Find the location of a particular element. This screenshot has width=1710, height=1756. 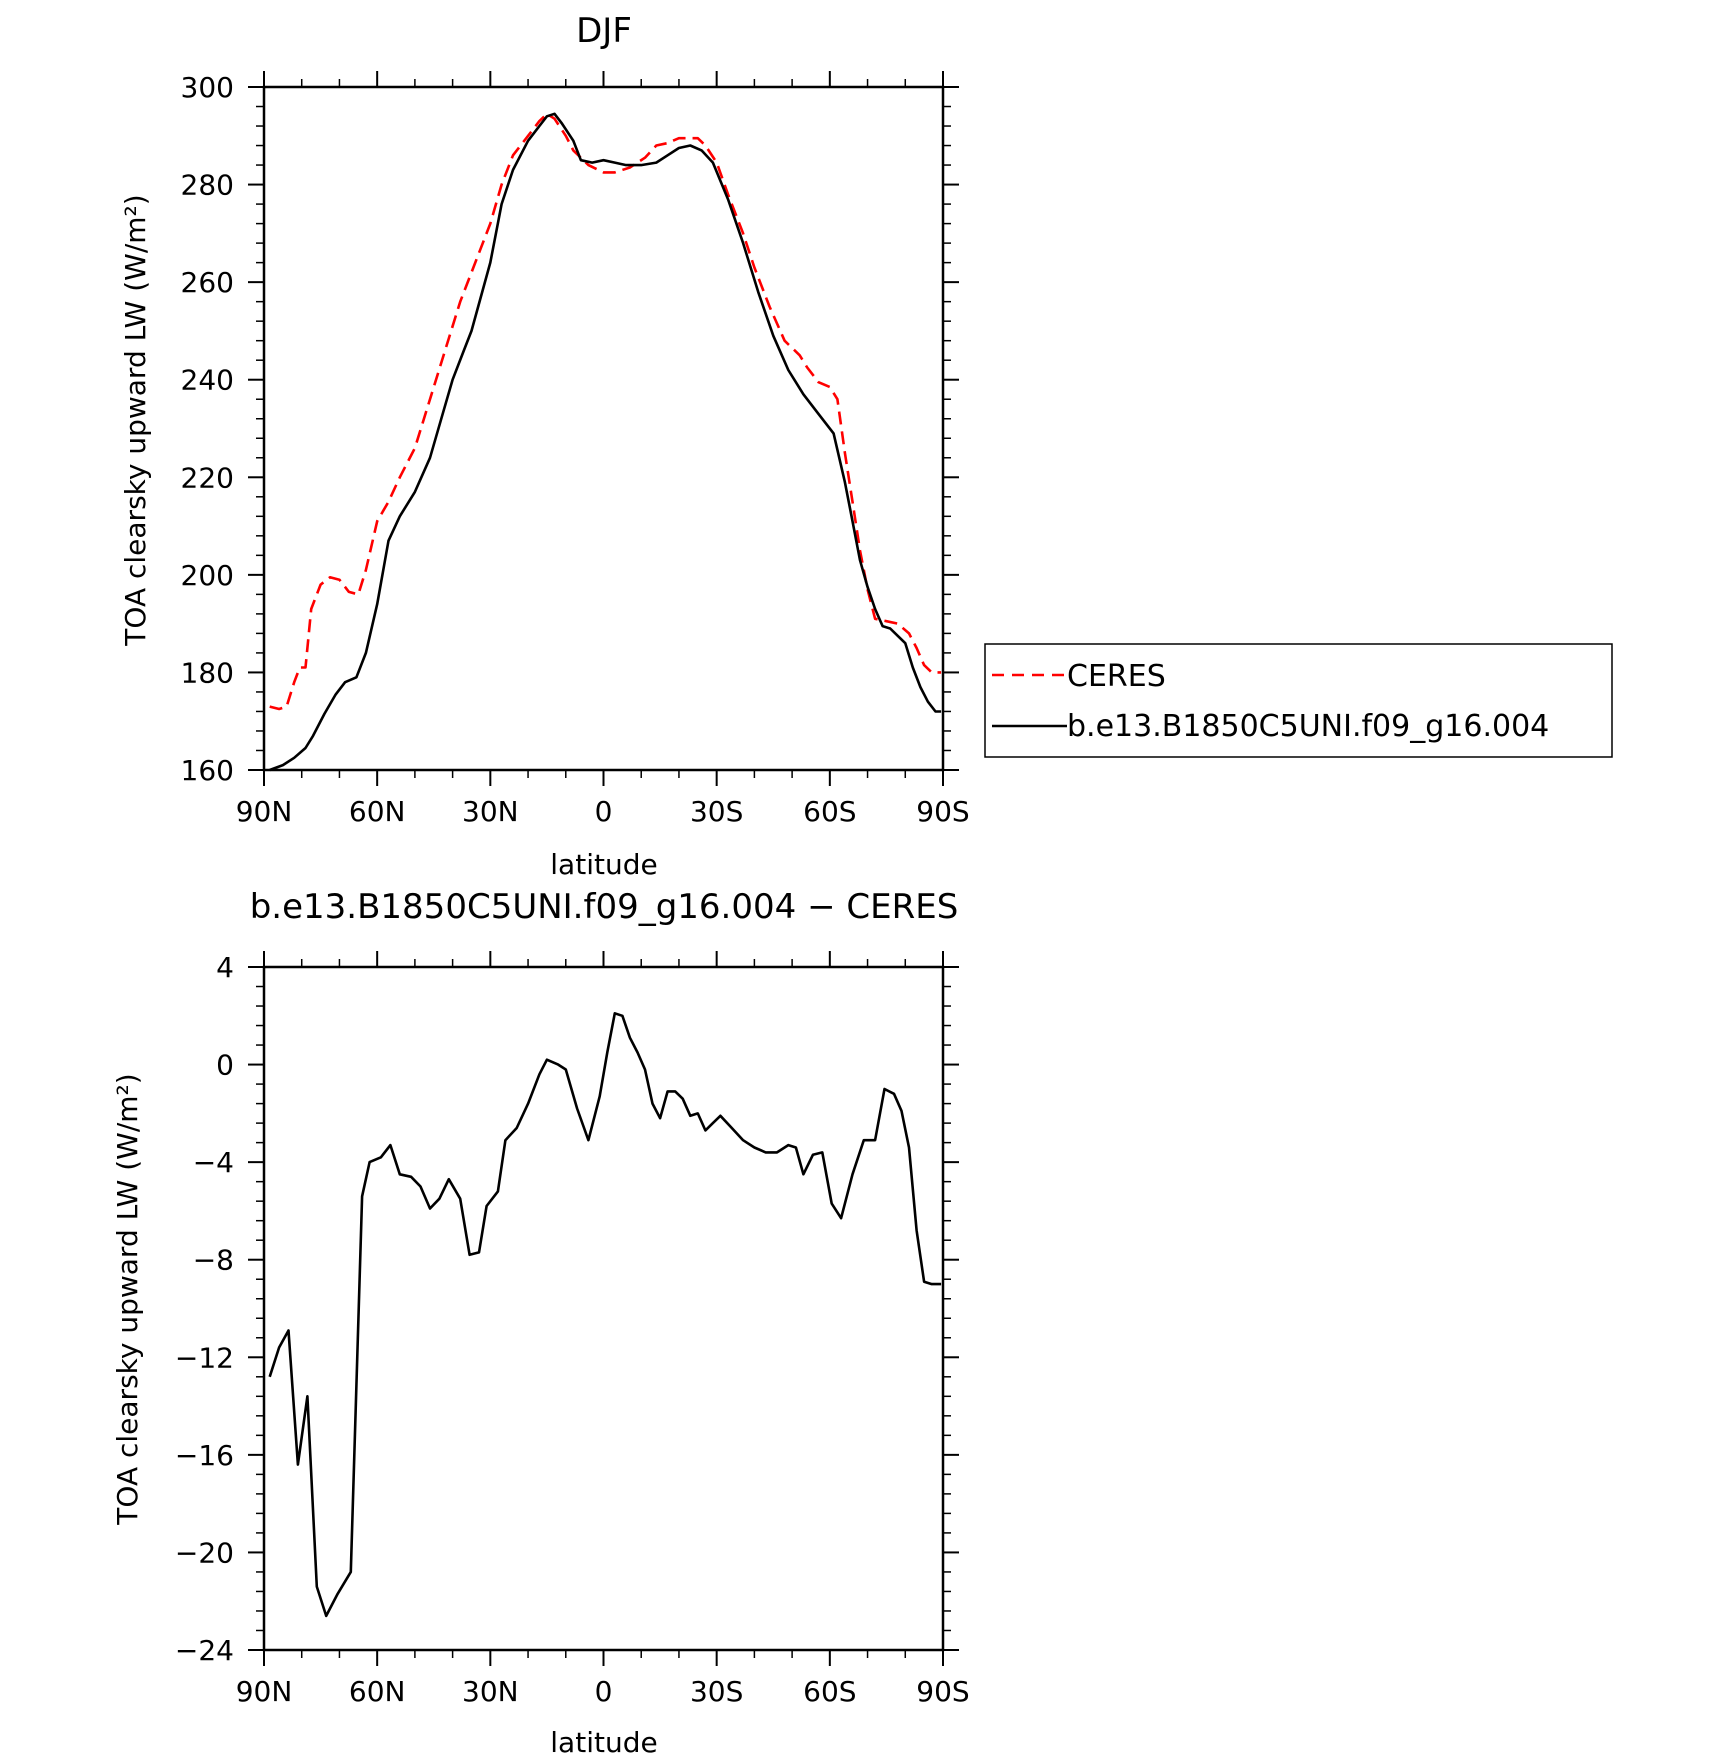

bottom-y-axis-title: TOA clearsky upward LW (W/m²) is located at coordinates (127, 1299).